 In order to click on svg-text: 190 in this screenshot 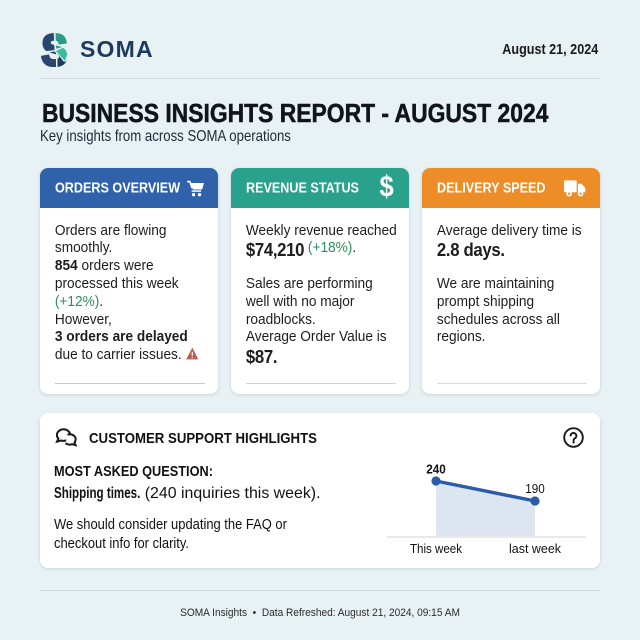, I will do `click(535, 488)`.